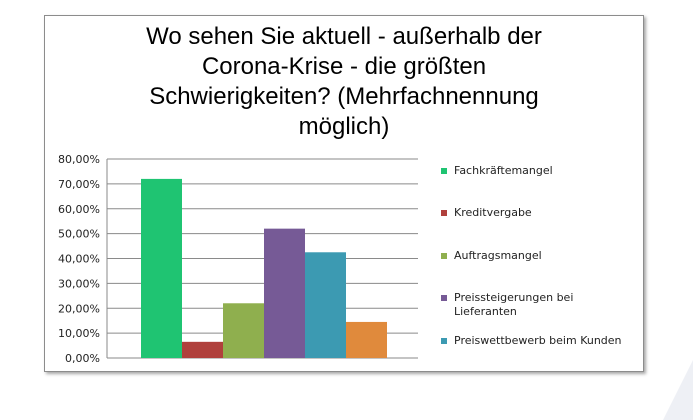  I want to click on chart-title-line: Corona-Krise - die größten, so click(344, 66).